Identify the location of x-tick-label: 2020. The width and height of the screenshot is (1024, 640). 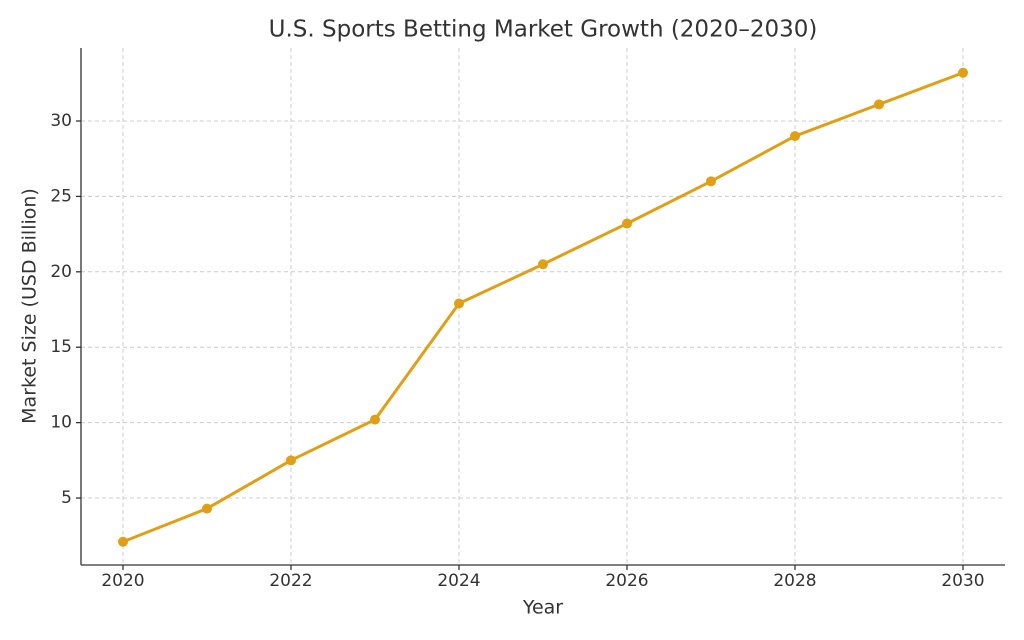
(122, 581).